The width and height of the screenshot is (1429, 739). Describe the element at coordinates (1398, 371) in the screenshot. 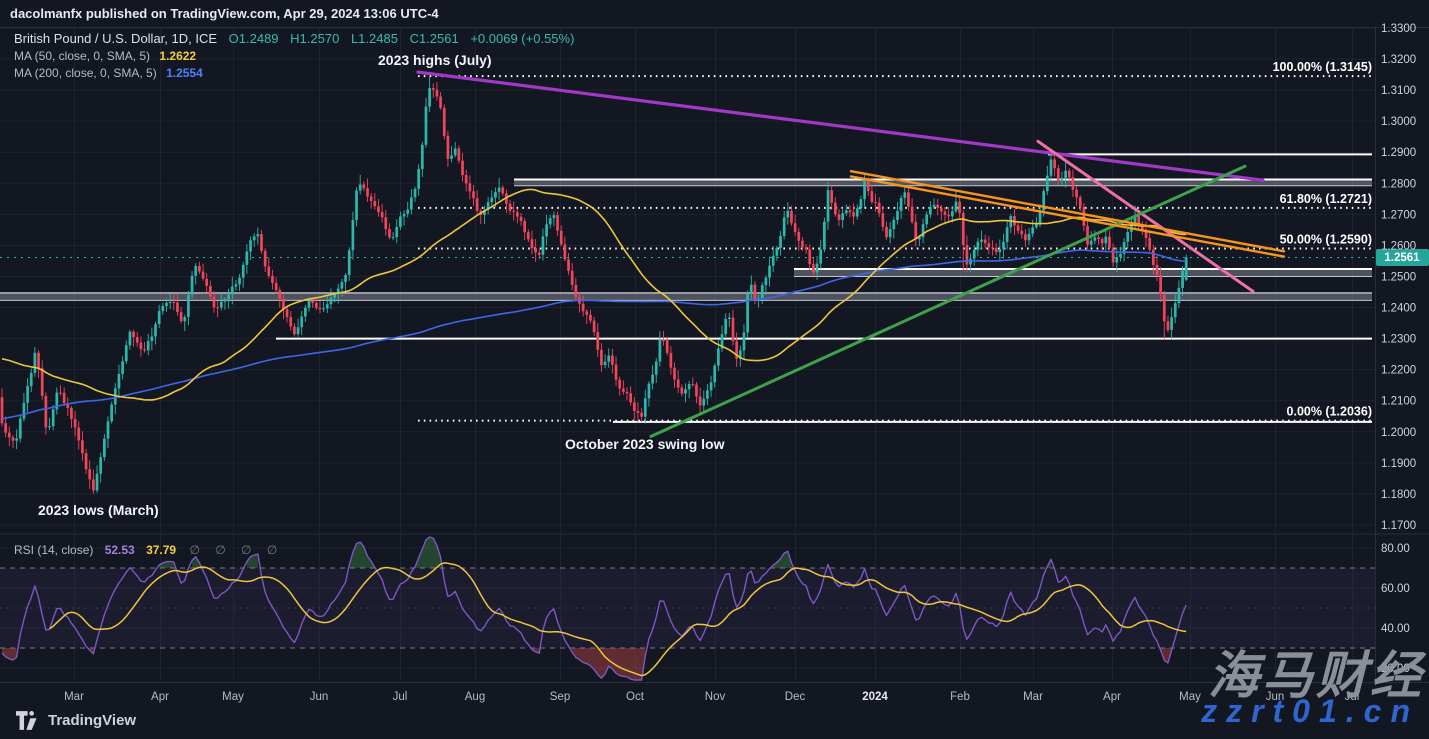

I see `svg-text: 1.2200` at that location.